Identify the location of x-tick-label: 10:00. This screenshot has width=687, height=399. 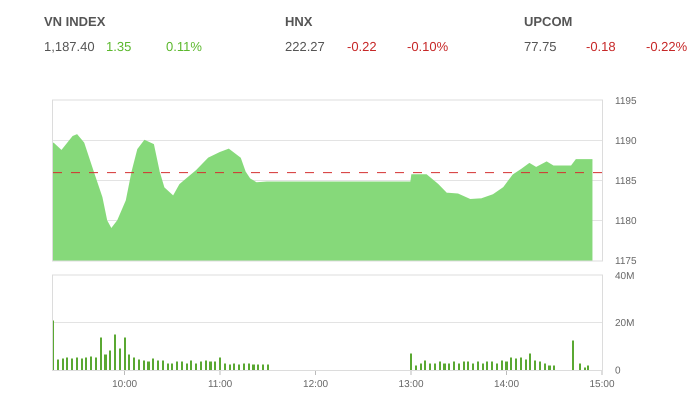
(125, 384).